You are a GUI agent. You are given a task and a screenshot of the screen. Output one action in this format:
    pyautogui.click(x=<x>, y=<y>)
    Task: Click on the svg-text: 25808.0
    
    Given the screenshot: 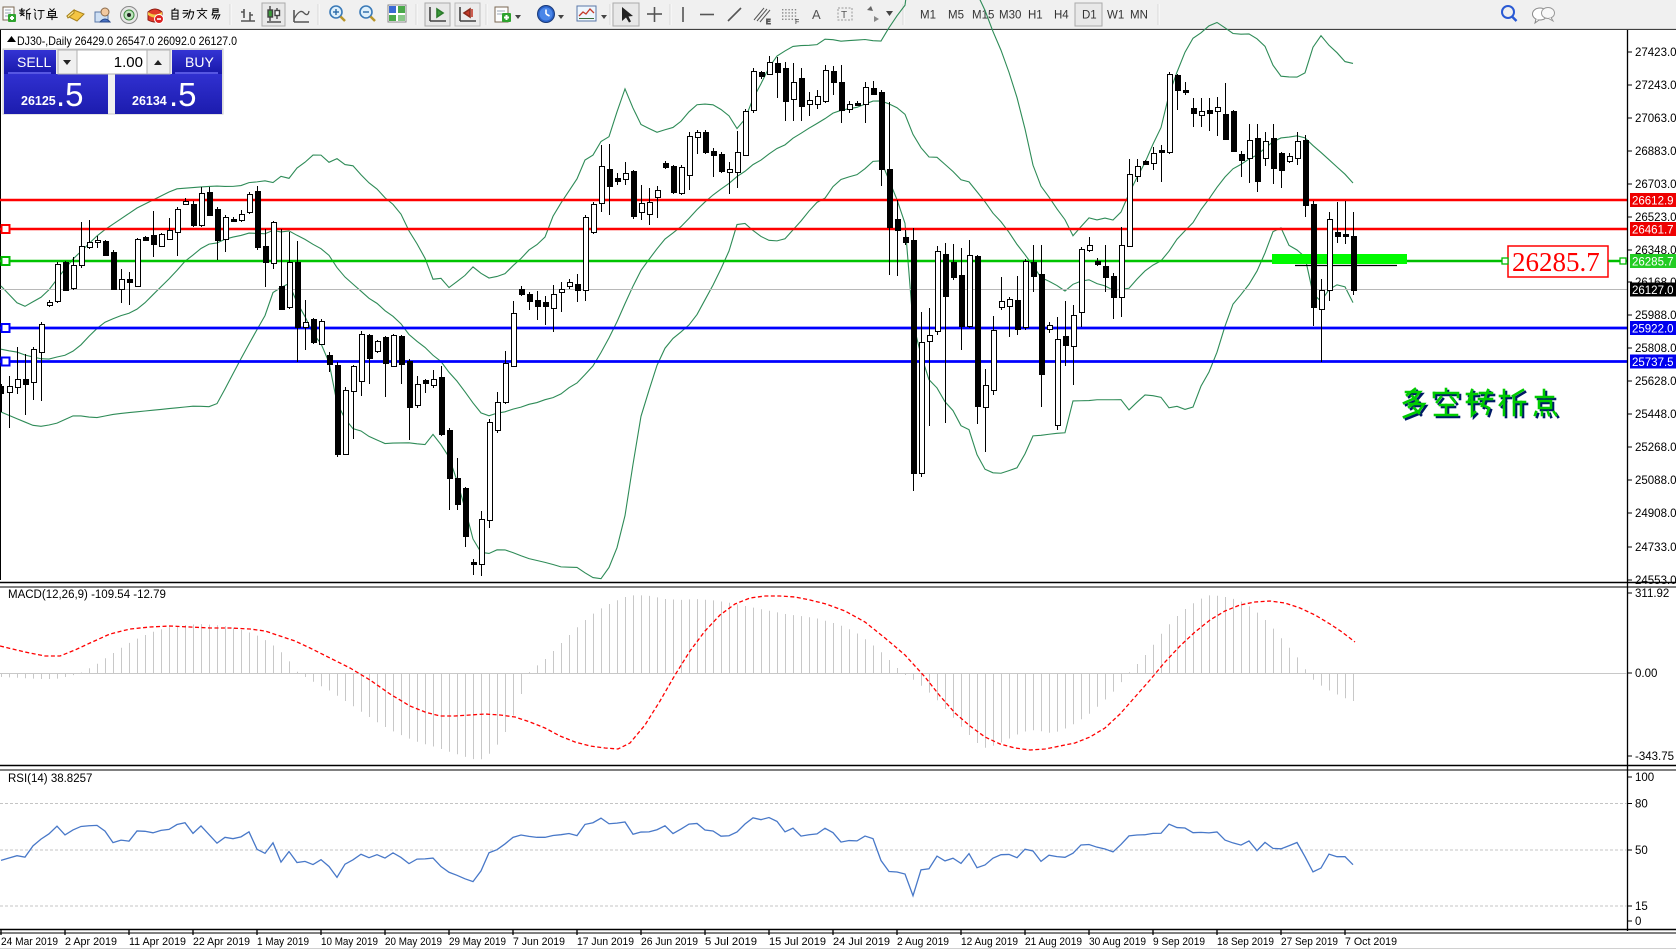 What is the action you would take?
    pyautogui.click(x=1655, y=349)
    